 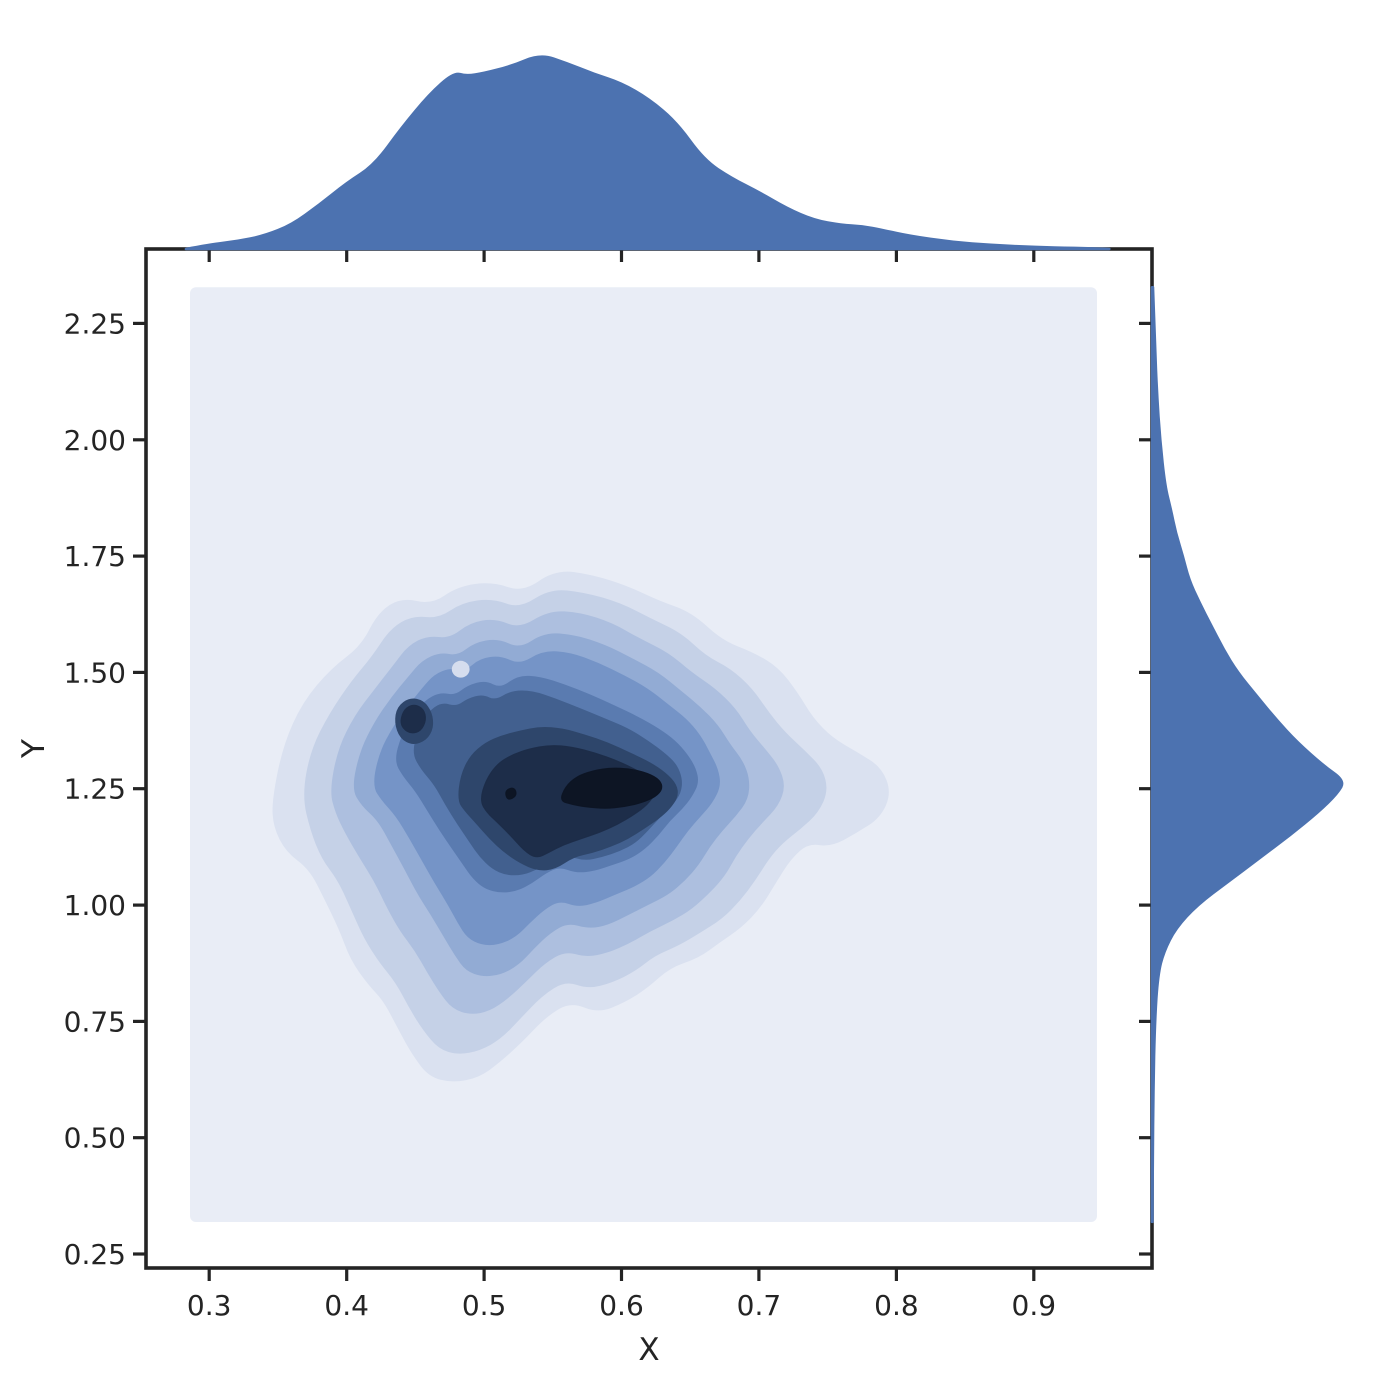 What do you see at coordinates (621, 1305) in the screenshot?
I see `x-tick-label: 0.6` at bounding box center [621, 1305].